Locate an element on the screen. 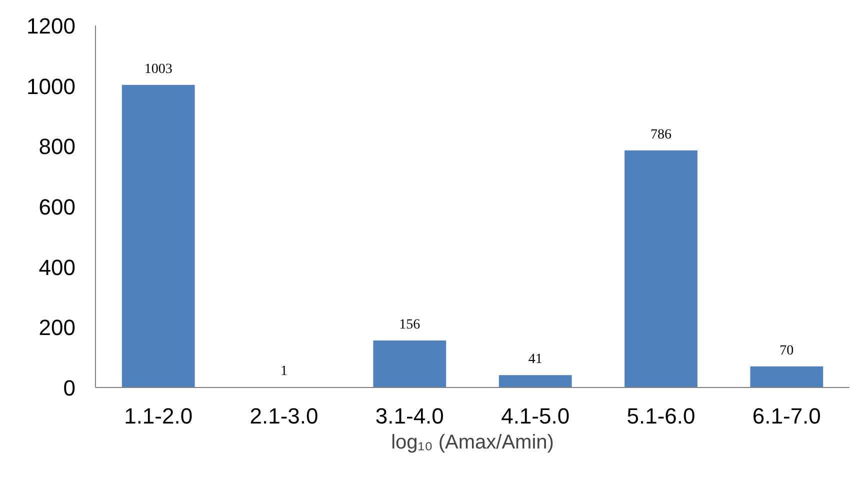 The height and width of the screenshot is (482, 857). y-tick-label: 0 is located at coordinates (69, 388).